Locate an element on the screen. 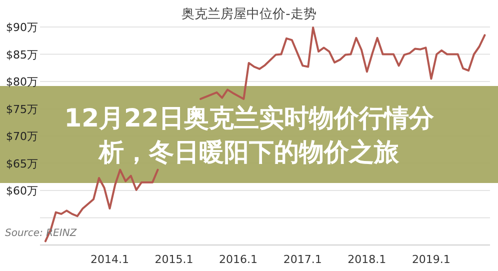 This screenshot has height=271, width=498. x-tick-label: 2019.1 is located at coordinates (431, 259).